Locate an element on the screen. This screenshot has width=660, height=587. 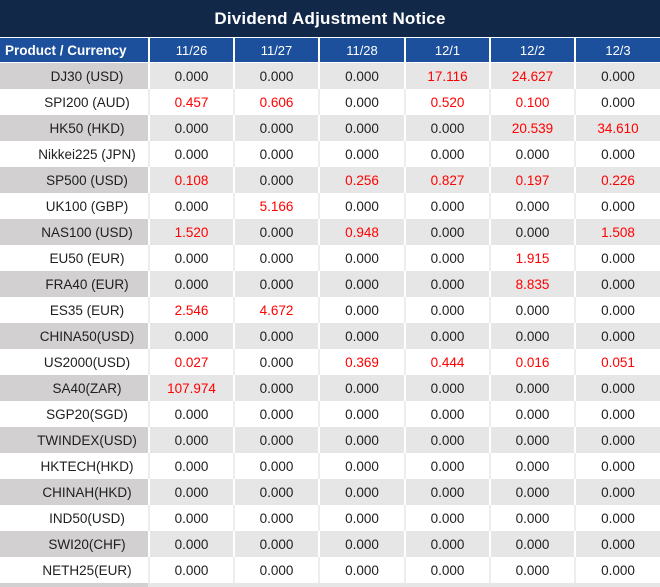
value-cell: 0.827 is located at coordinates (446, 180).